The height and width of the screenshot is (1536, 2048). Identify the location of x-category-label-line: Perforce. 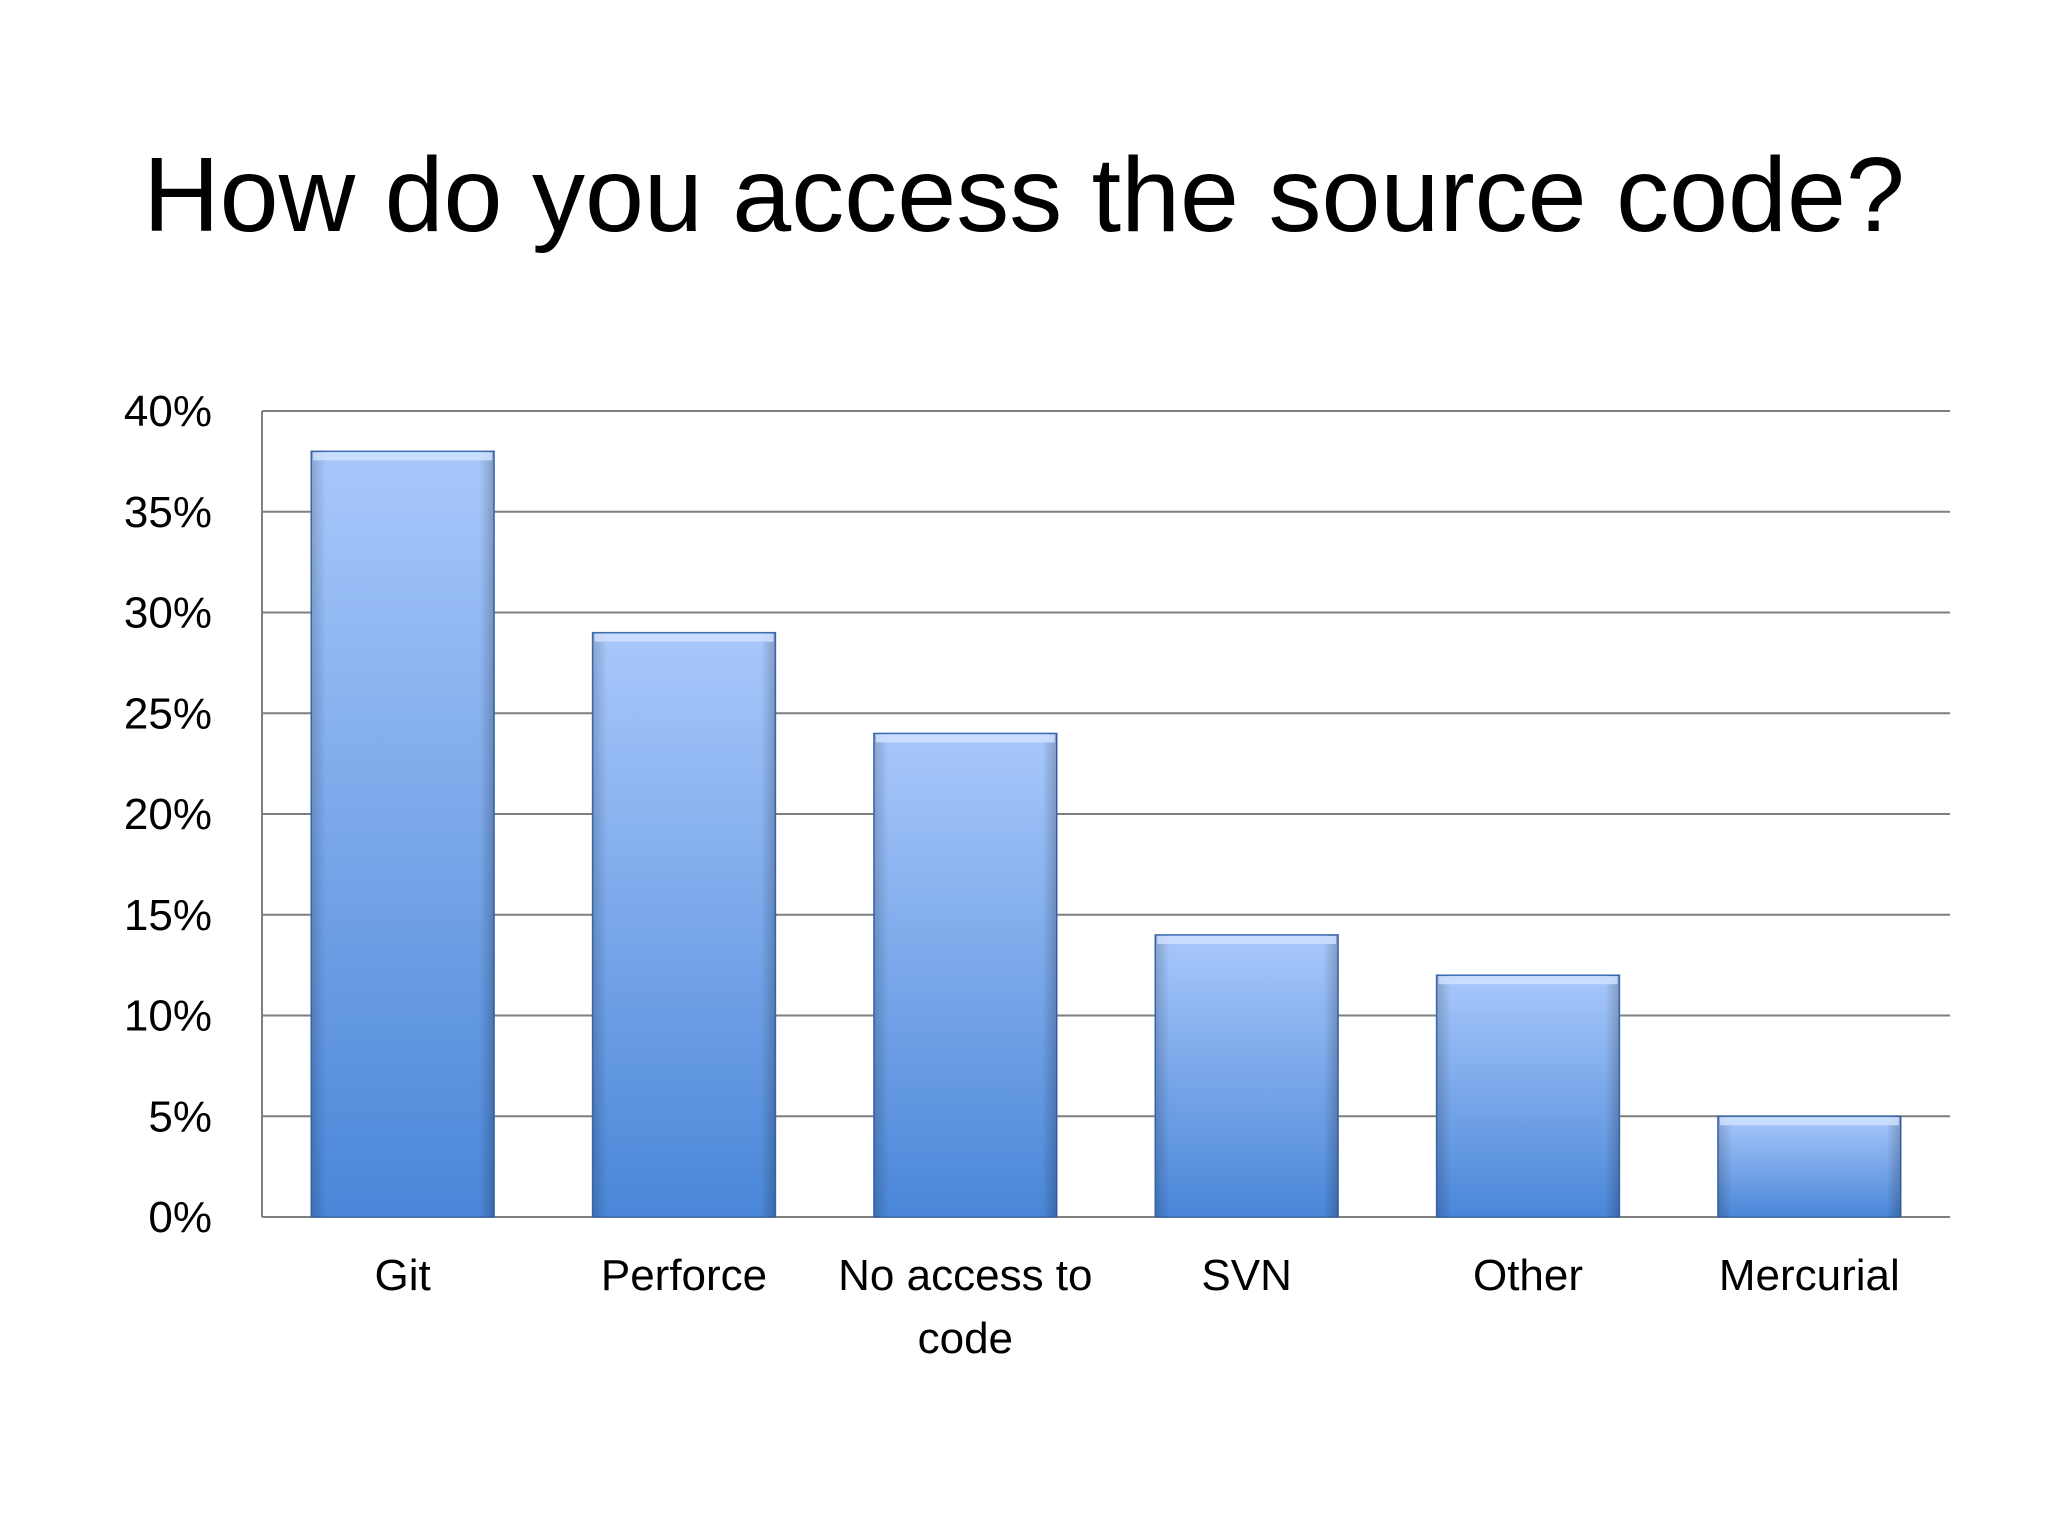
(684, 1275).